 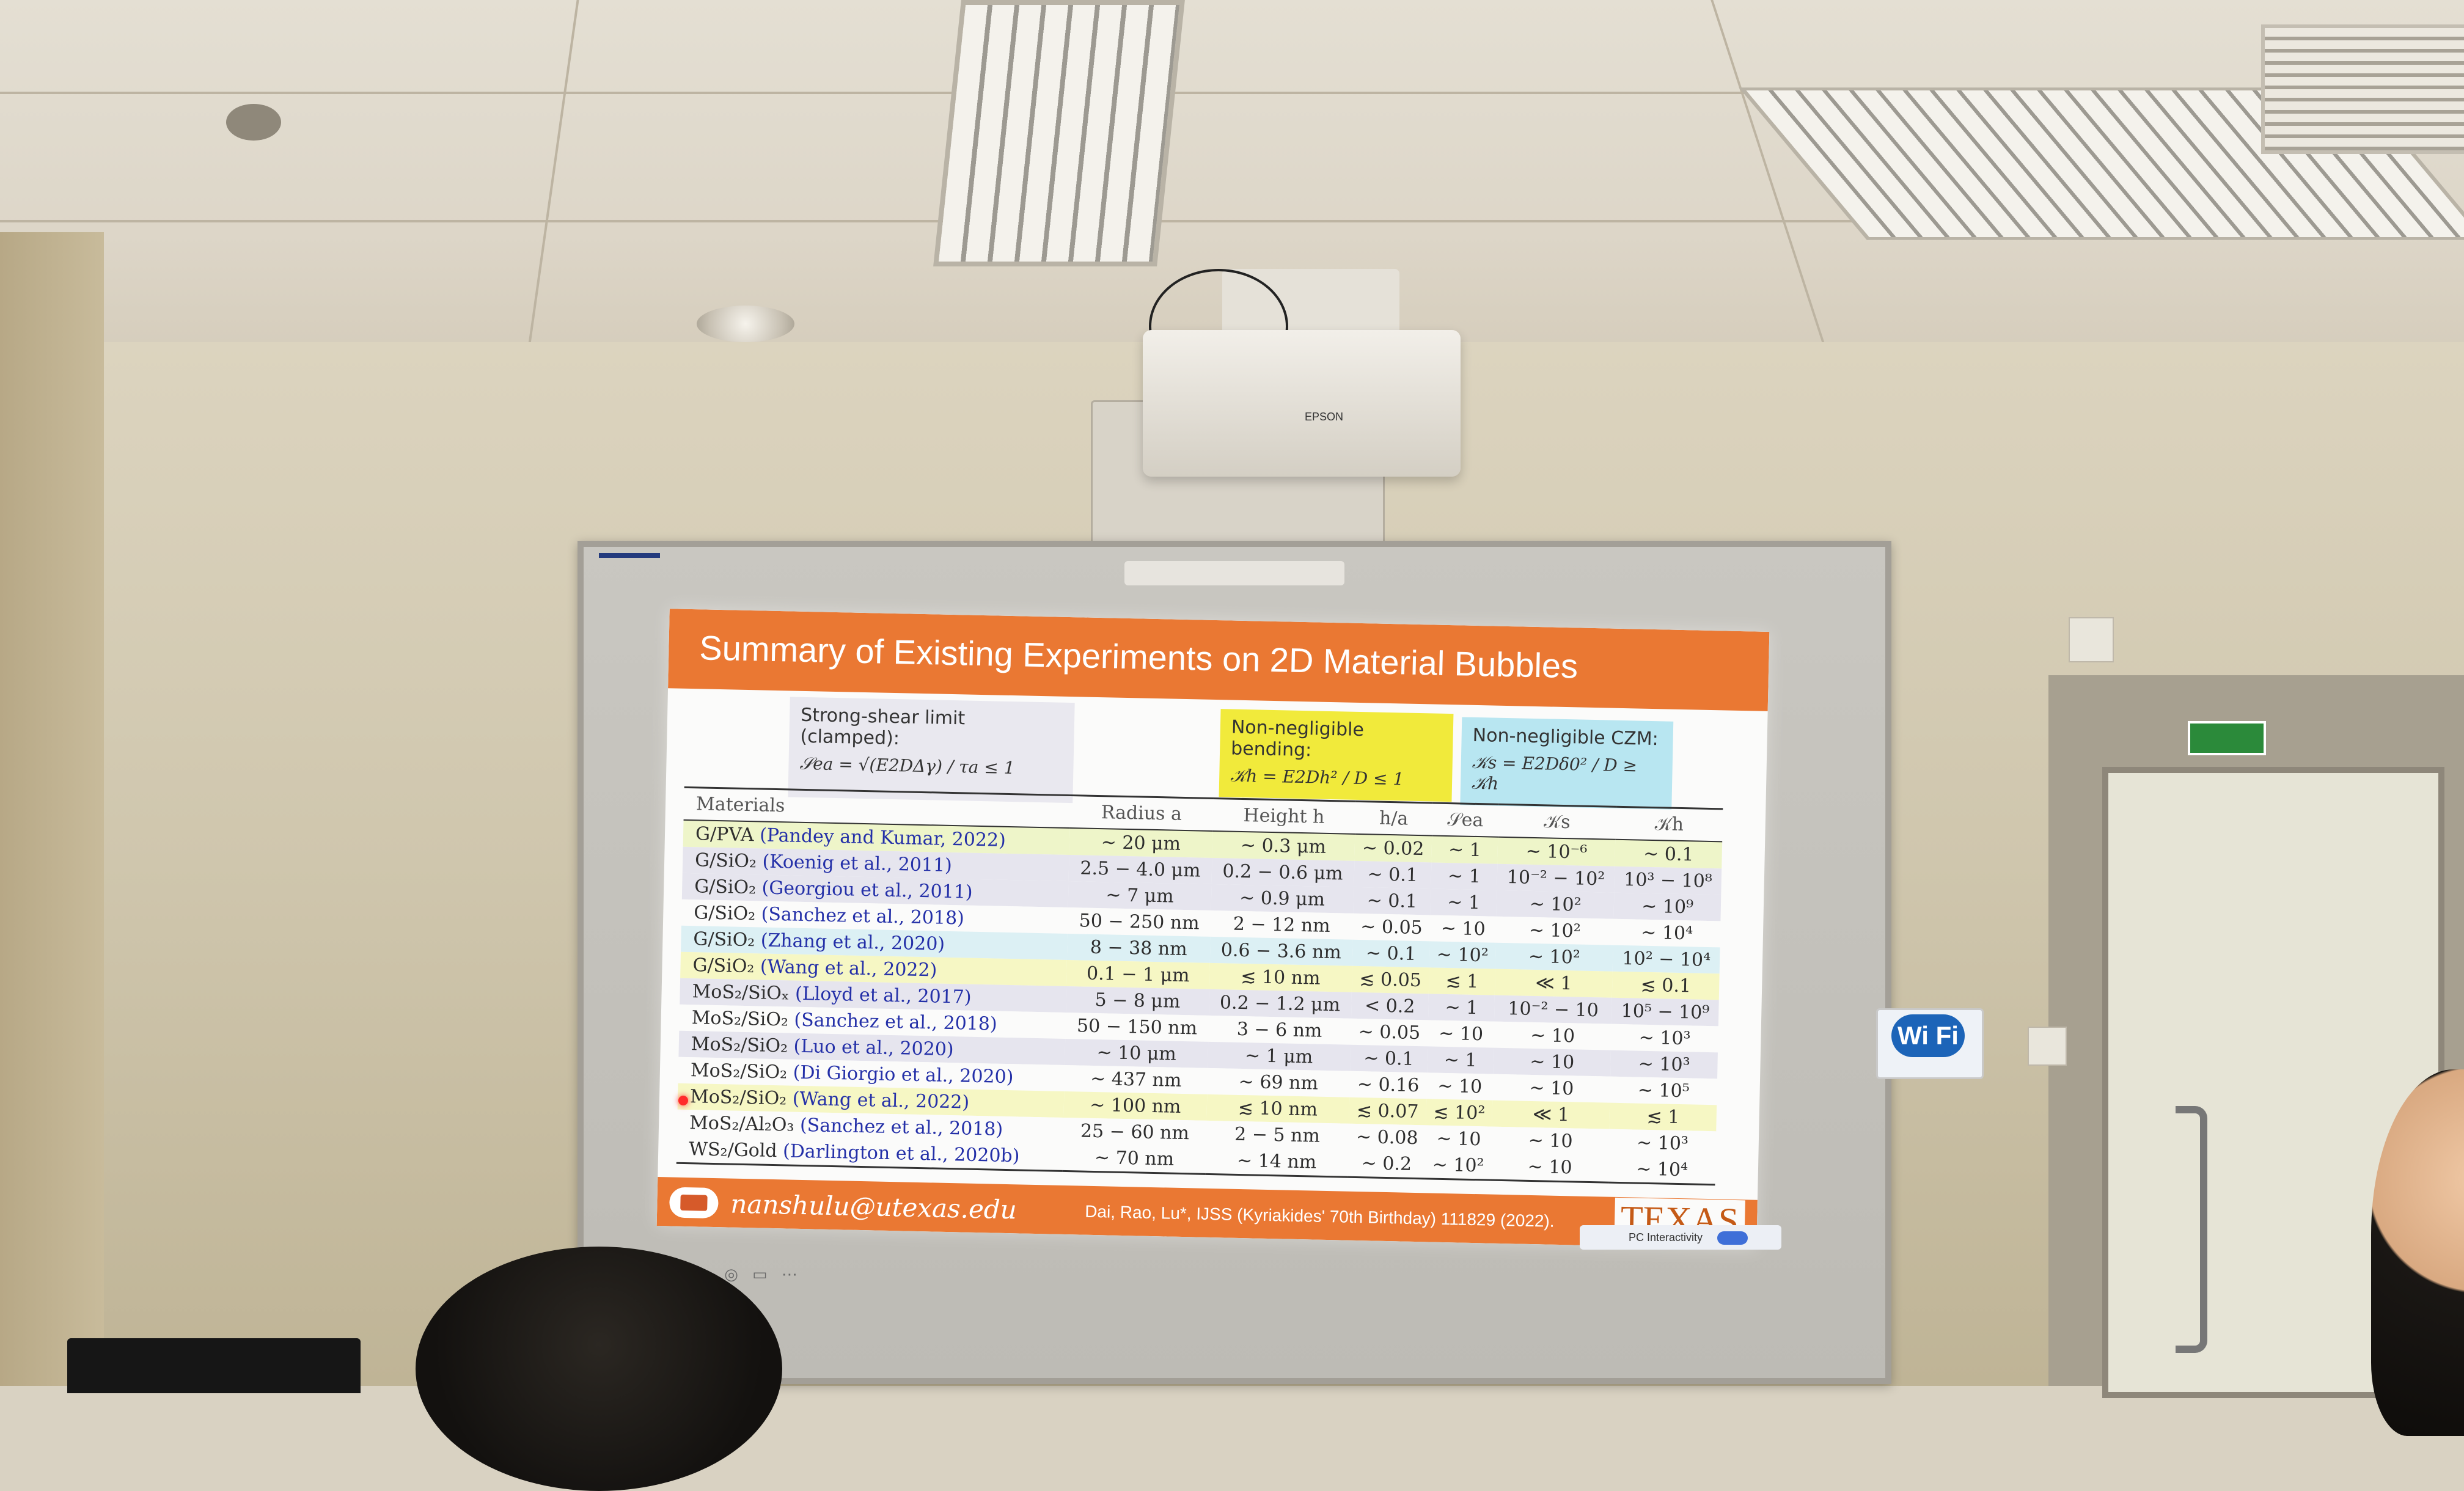 What do you see at coordinates (1555, 773) in the screenshot?
I see `czm-formula: 𝒦s = E2Dδ0² / D ≥ 𝒦h` at bounding box center [1555, 773].